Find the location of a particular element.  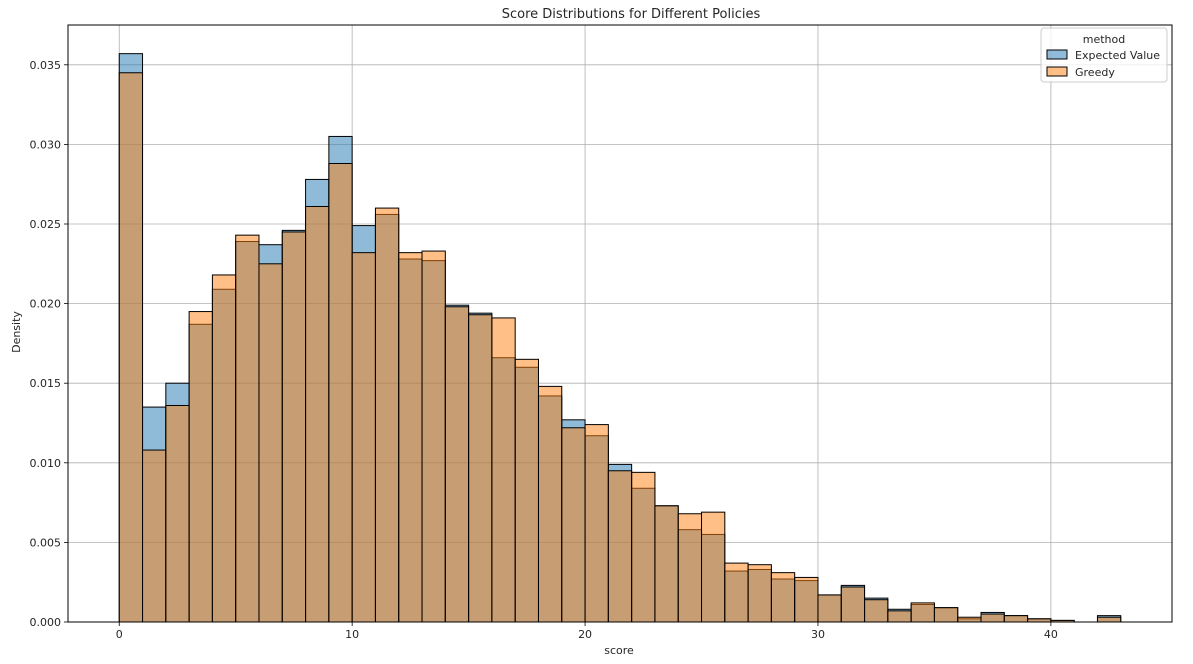

legend: method Expected Value Greedy is located at coordinates (1104, 55).